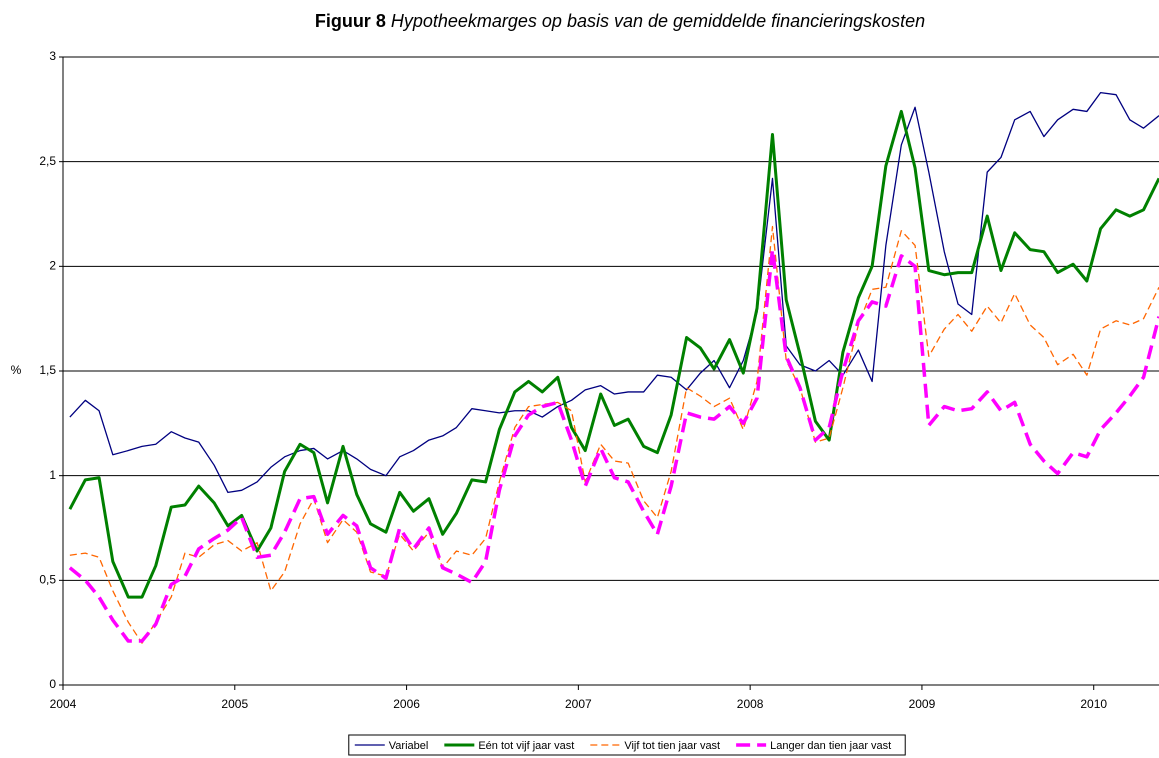  I want to click on y-tick-label: 1,5, so click(47, 370).